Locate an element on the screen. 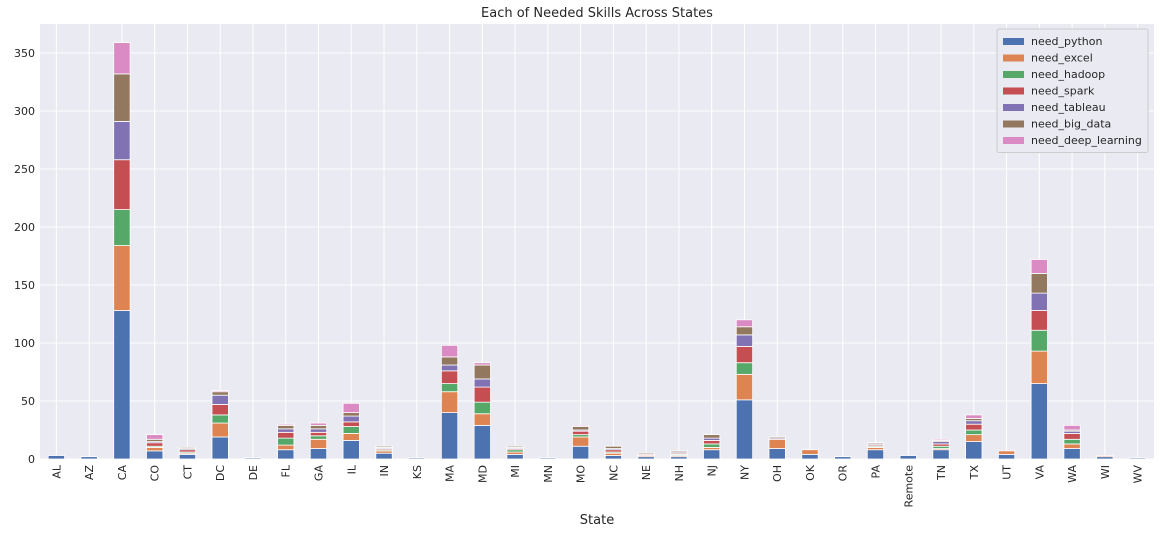 Image resolution: width=1160 pixels, height=534 pixels. legend-label: need_hadoop is located at coordinates (1068, 74).